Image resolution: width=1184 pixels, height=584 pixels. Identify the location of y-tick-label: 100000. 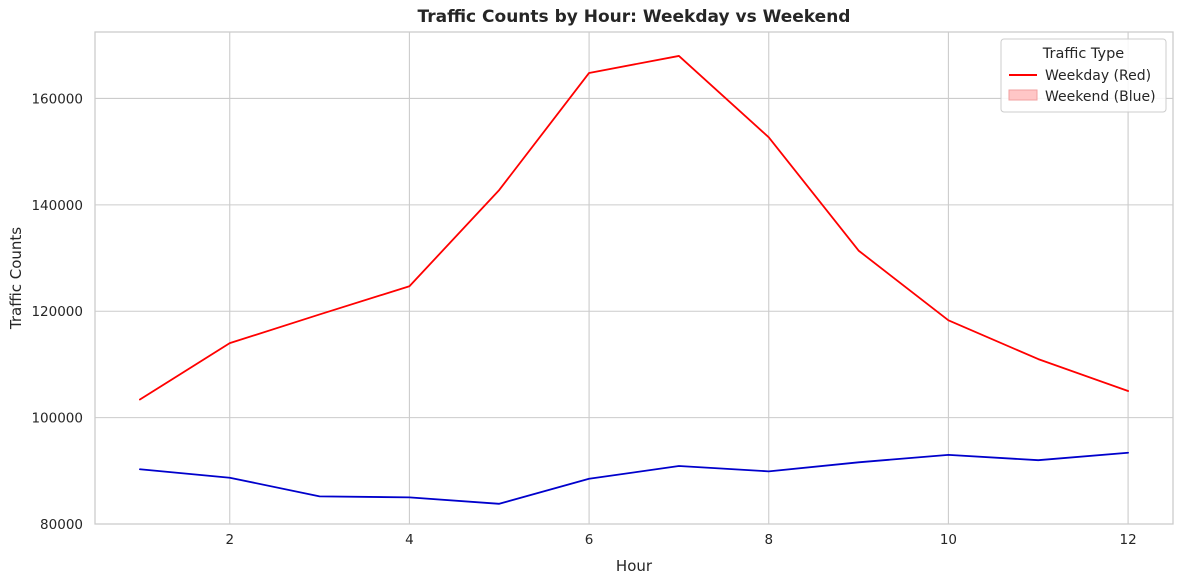
(57, 419).